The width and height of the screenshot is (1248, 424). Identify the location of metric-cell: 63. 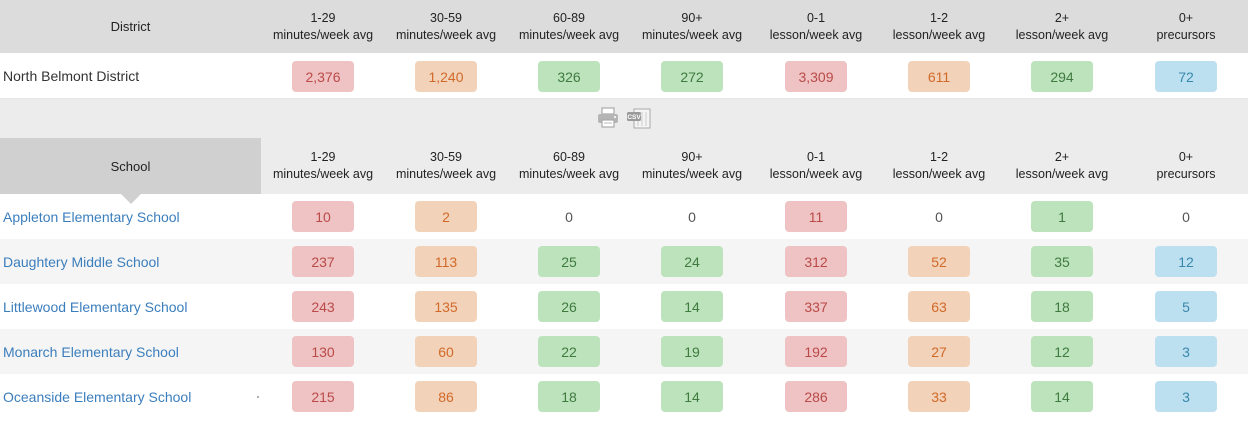
(939, 306).